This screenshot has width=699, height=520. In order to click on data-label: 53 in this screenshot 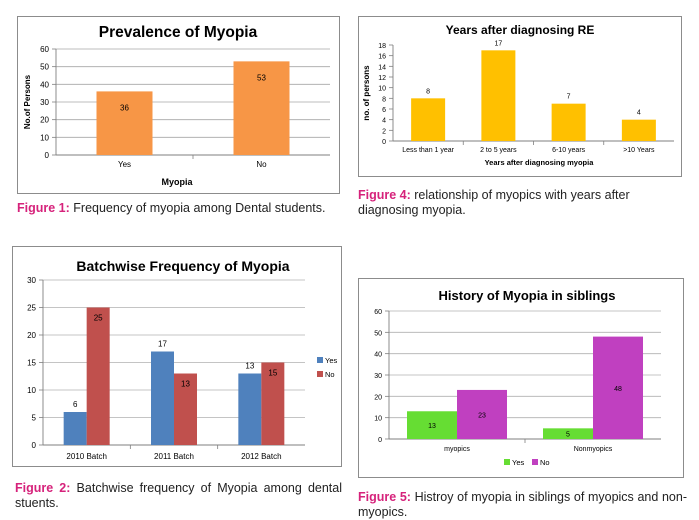, I will do `click(261, 77)`.